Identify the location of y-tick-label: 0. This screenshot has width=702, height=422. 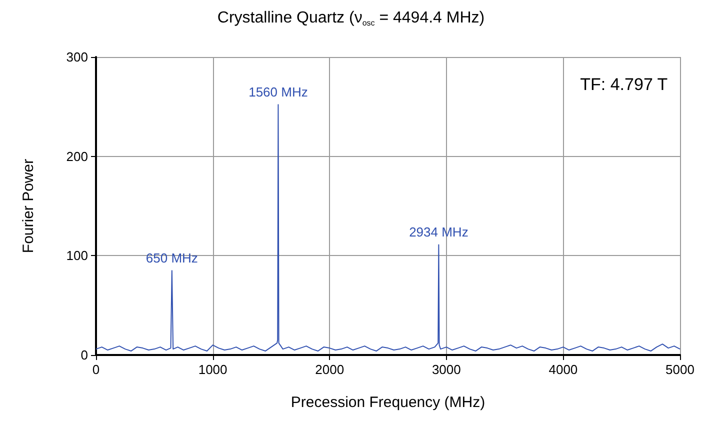
(84, 355).